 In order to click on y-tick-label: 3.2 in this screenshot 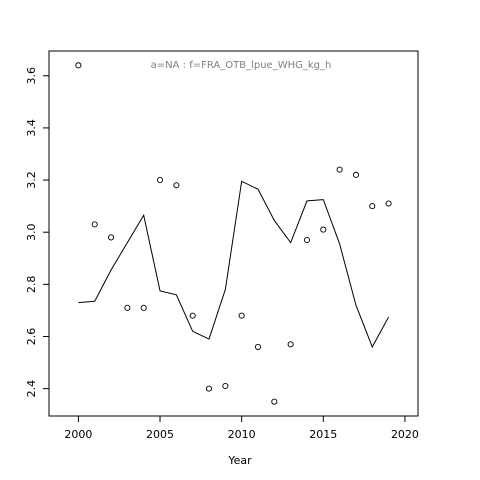, I will do `click(31, 180)`.